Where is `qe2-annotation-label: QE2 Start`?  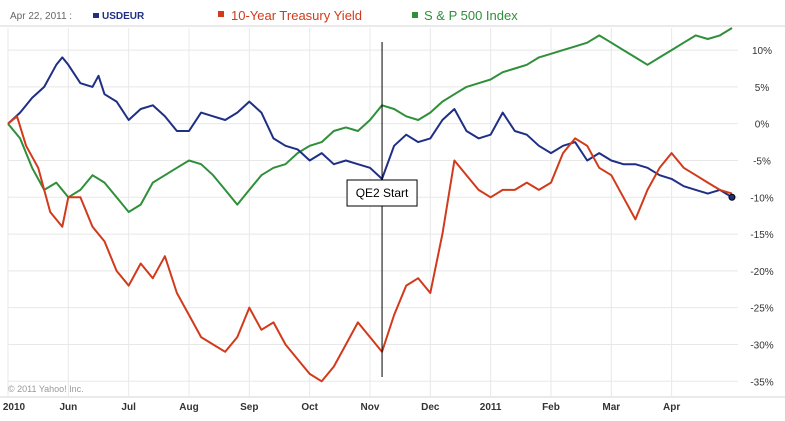
qe2-annotation-label: QE2 Start is located at coordinates (382, 193).